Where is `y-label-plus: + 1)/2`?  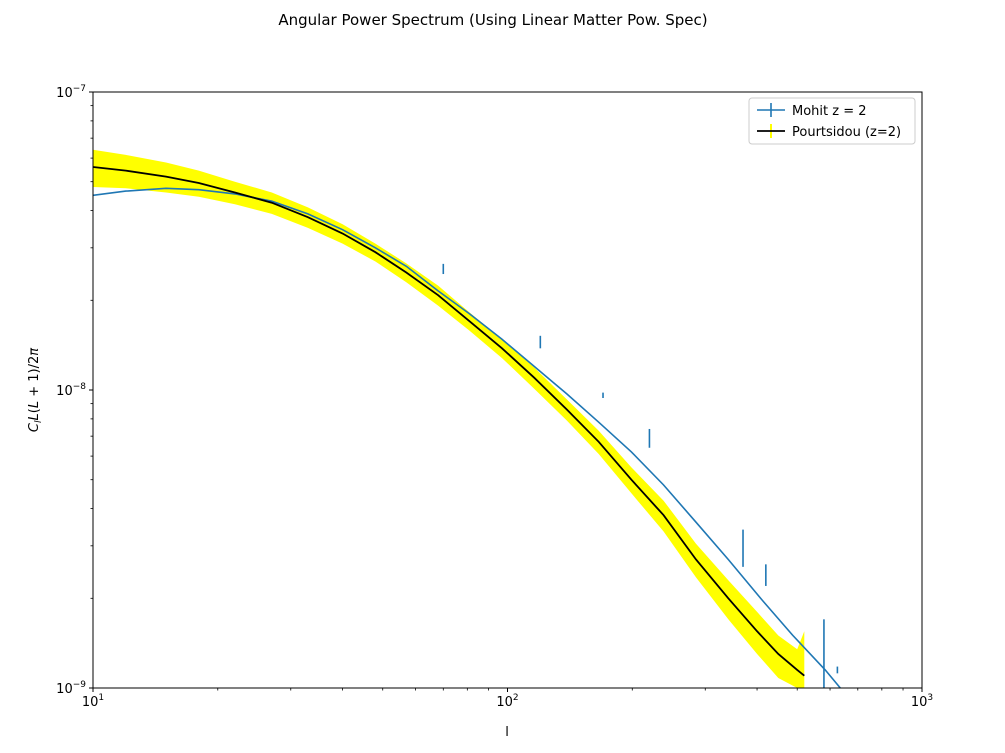 y-label-plus: + 1)/2 is located at coordinates (34, 378).